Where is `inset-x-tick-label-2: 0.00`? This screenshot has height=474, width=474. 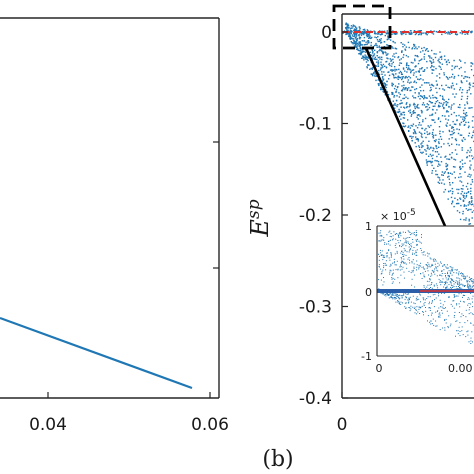 inset-x-tick-label-2: 0.00 is located at coordinates (460, 368).